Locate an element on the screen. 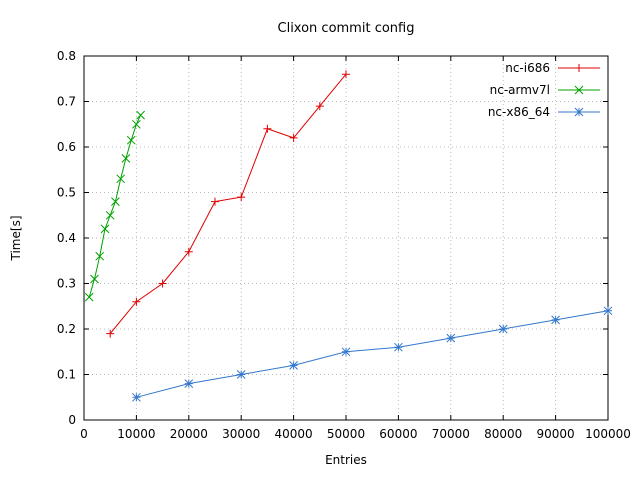  y-tick-label: 0.1 is located at coordinates (66, 375).